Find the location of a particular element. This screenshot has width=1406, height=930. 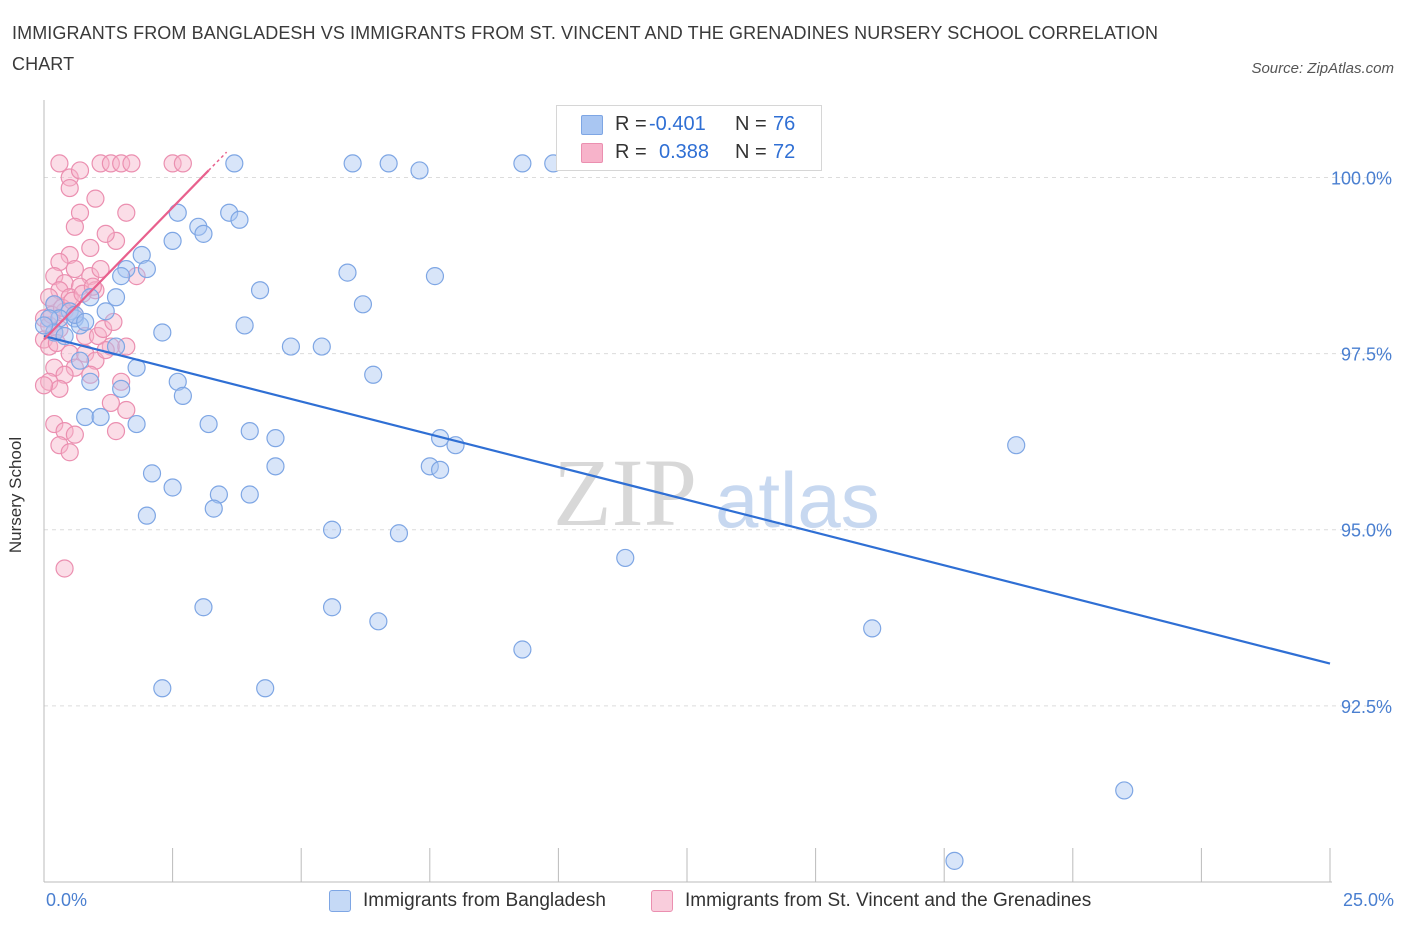

x-axis-max-label: 25.0% is located at coordinates (1368, 900).